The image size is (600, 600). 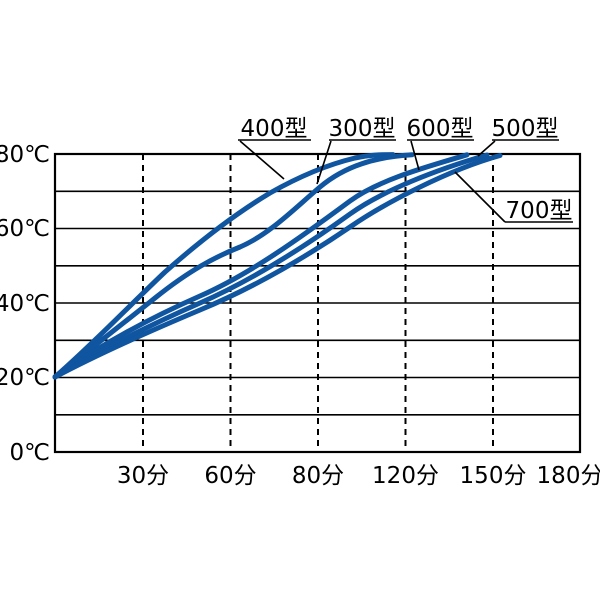 I want to click on x-tick-120: 120分, so click(x=405, y=476).